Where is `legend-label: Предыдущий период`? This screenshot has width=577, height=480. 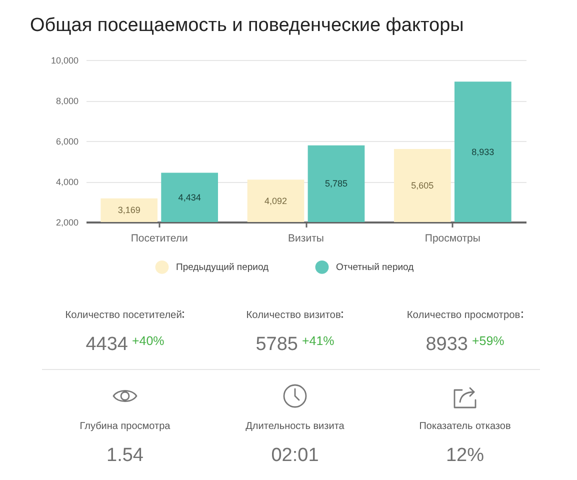
legend-label: Предыдущий период is located at coordinates (223, 268).